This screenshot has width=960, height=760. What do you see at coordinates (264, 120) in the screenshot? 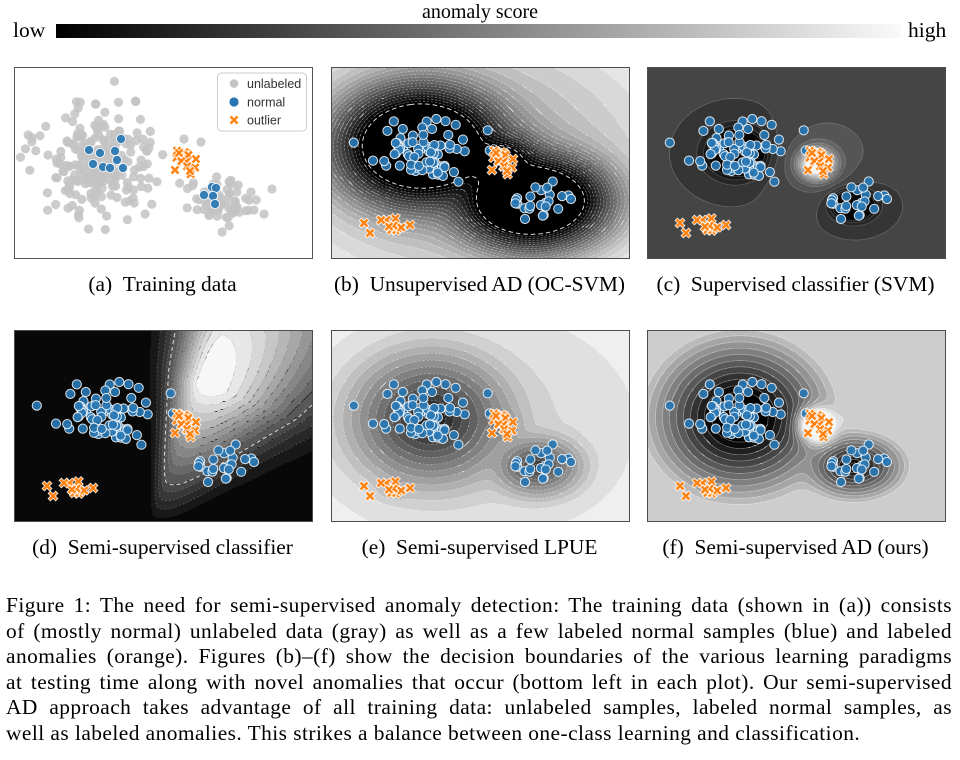
I see `svg-text: outlier` at bounding box center [264, 120].